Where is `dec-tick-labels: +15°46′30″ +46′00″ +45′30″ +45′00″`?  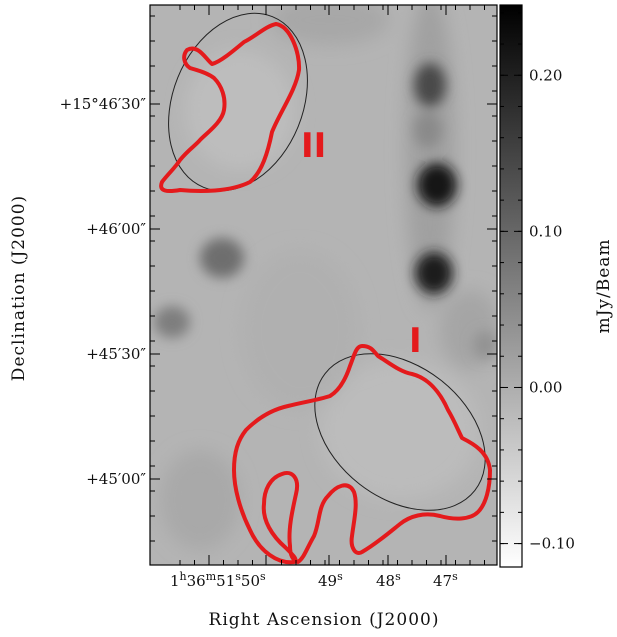
dec-tick-labels: +15°46′30″ +46′00″ +45′30″ +45′00″ is located at coordinates (103, 291).